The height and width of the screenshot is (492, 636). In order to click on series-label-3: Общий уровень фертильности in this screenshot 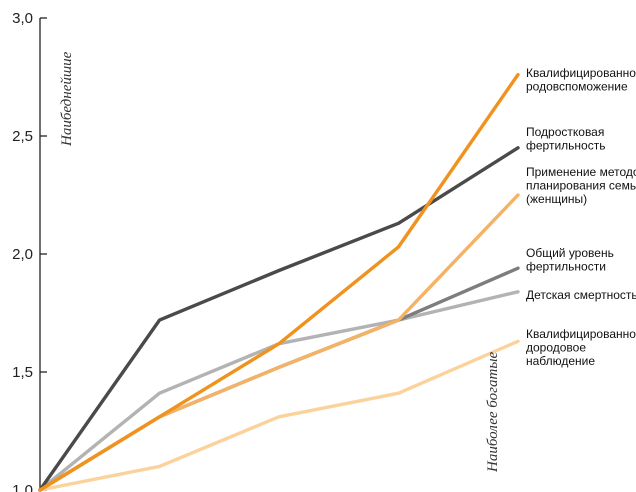, I will do `click(570, 260)`.